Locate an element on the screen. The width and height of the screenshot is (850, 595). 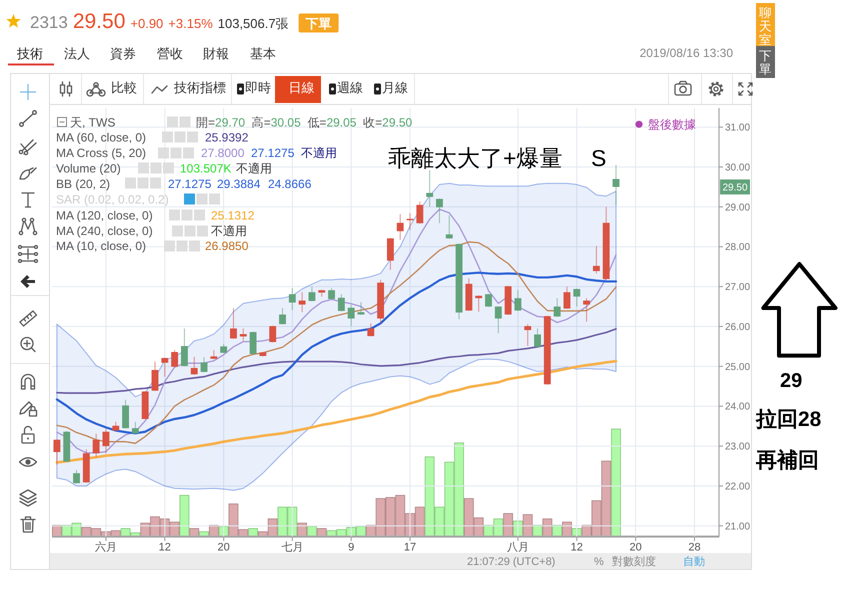
x-tick-label: 17 is located at coordinates (410, 548).